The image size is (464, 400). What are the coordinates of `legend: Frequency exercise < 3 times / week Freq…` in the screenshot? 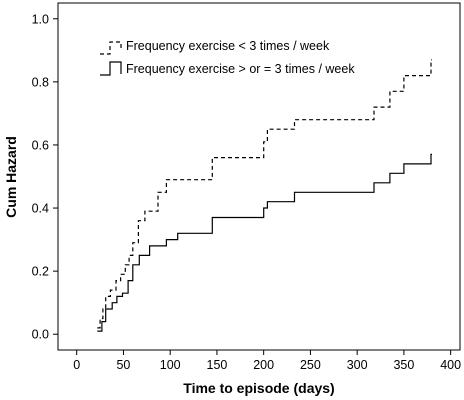 It's located at (227, 57).